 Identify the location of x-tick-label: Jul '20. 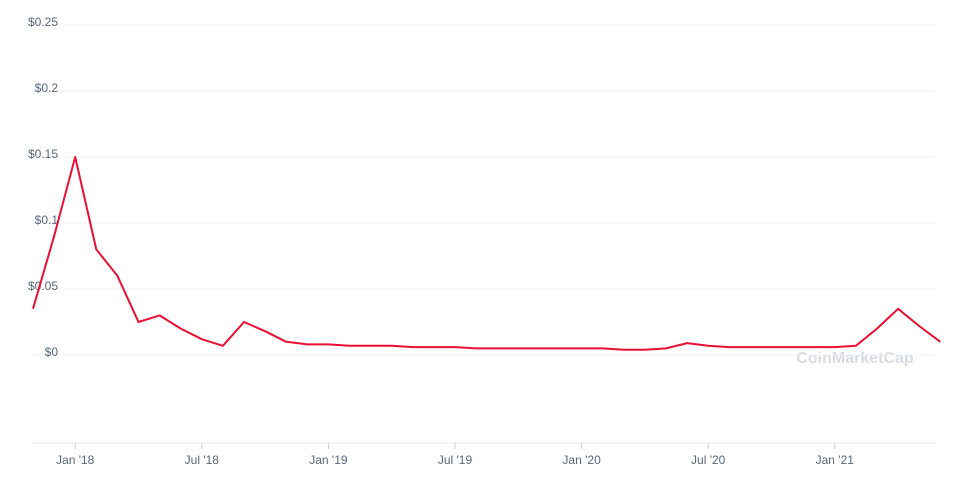
(708, 460).